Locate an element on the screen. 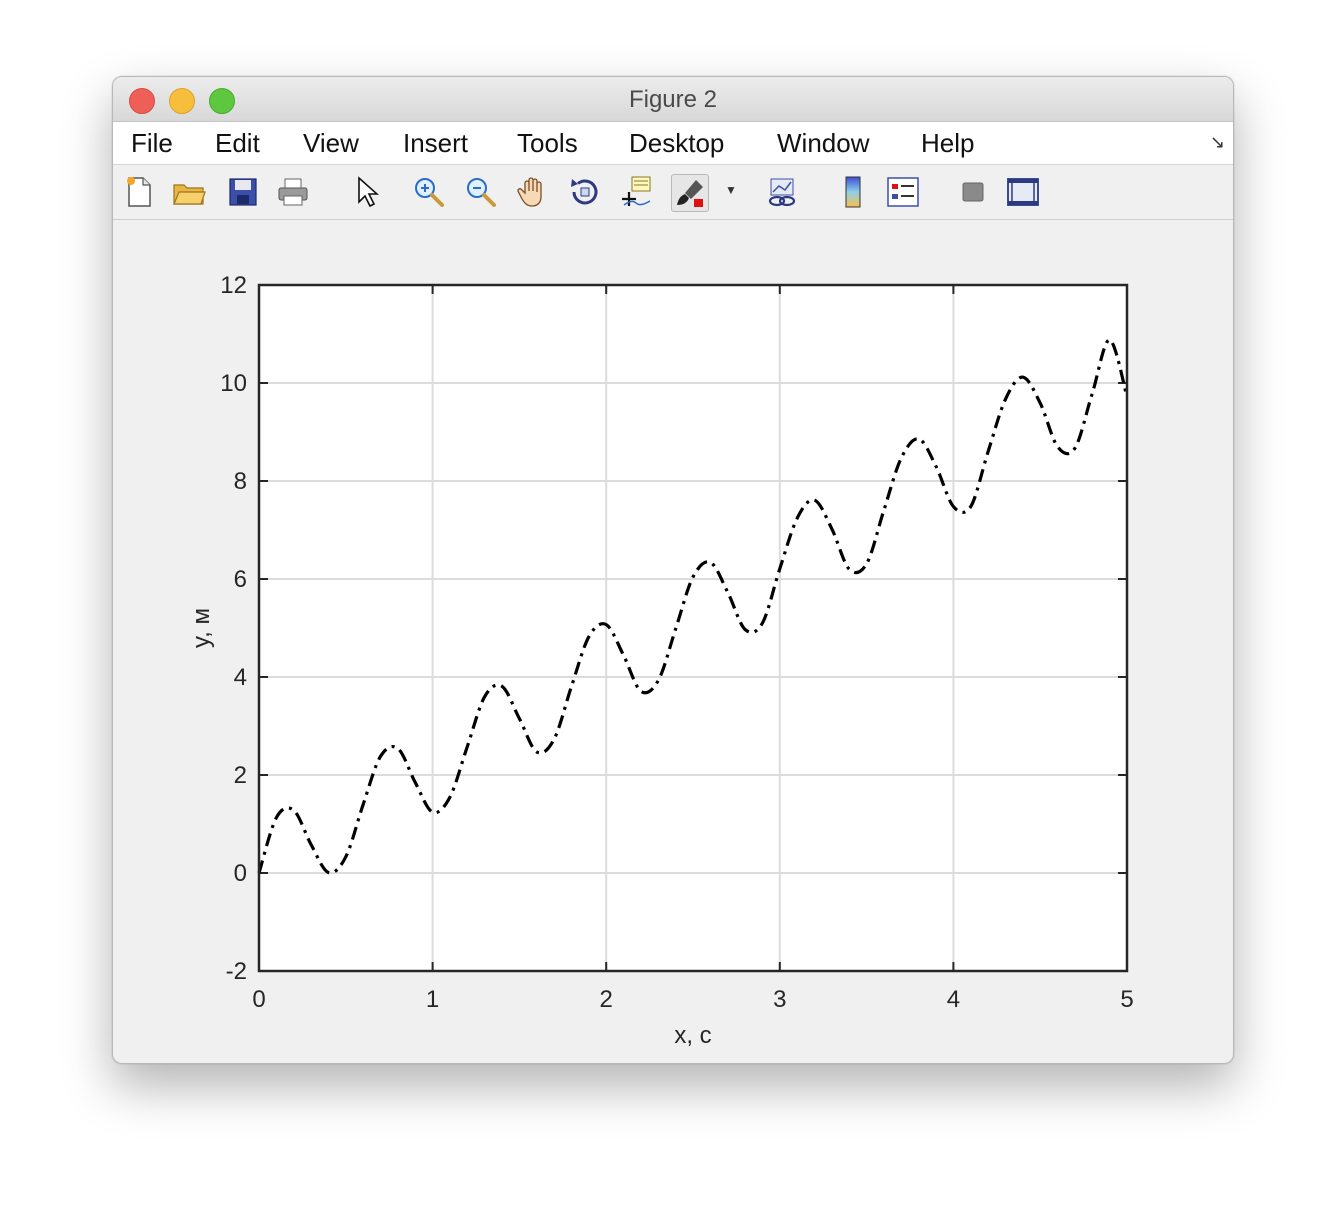 Image resolution: width=1344 pixels, height=1210 pixels. x-tick-label: 4 is located at coordinates (953, 999).